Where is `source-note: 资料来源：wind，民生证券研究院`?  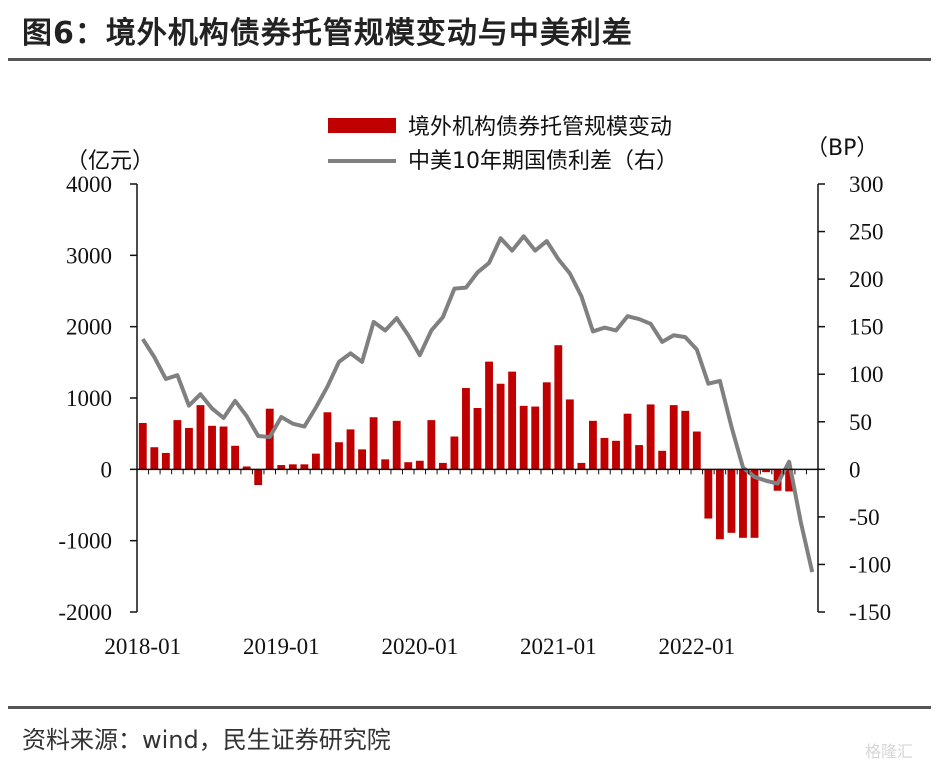 source-note: 资料来源：wind，民生证券研究院 is located at coordinates (206, 740).